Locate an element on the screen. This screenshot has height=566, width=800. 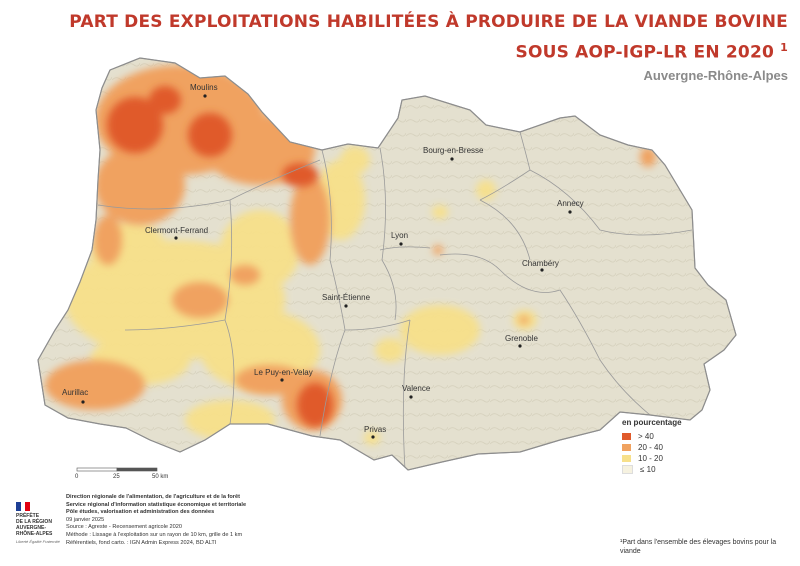
city-aurillac: Aurillac is located at coordinates (75, 396).